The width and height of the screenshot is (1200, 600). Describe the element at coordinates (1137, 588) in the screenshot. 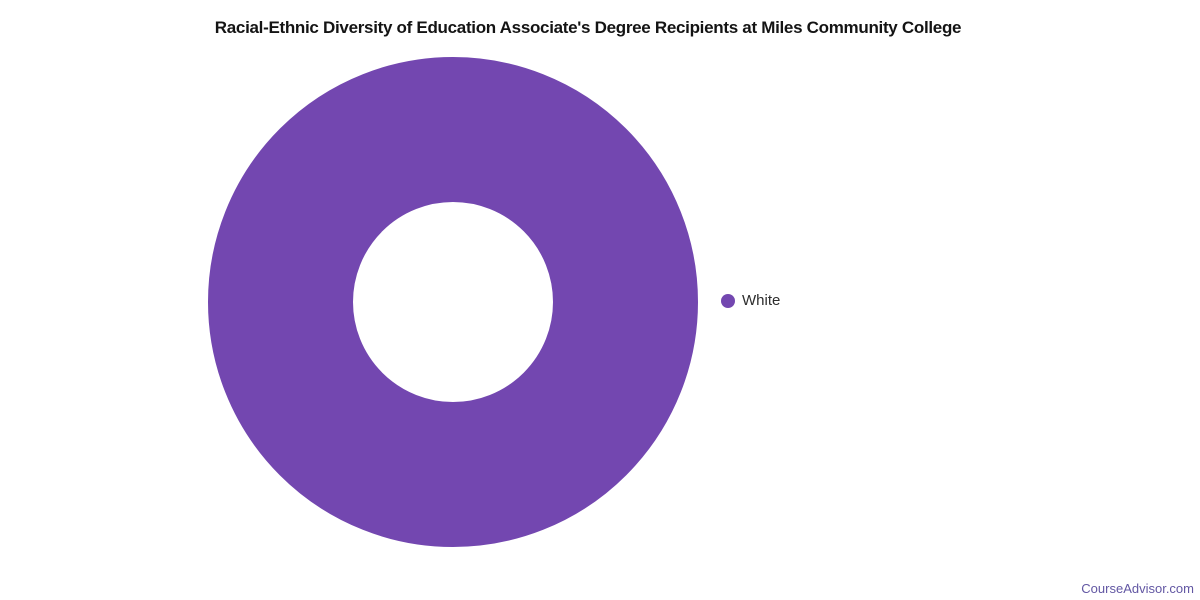

I see `branding-link: CourseAdvisor.com` at that location.